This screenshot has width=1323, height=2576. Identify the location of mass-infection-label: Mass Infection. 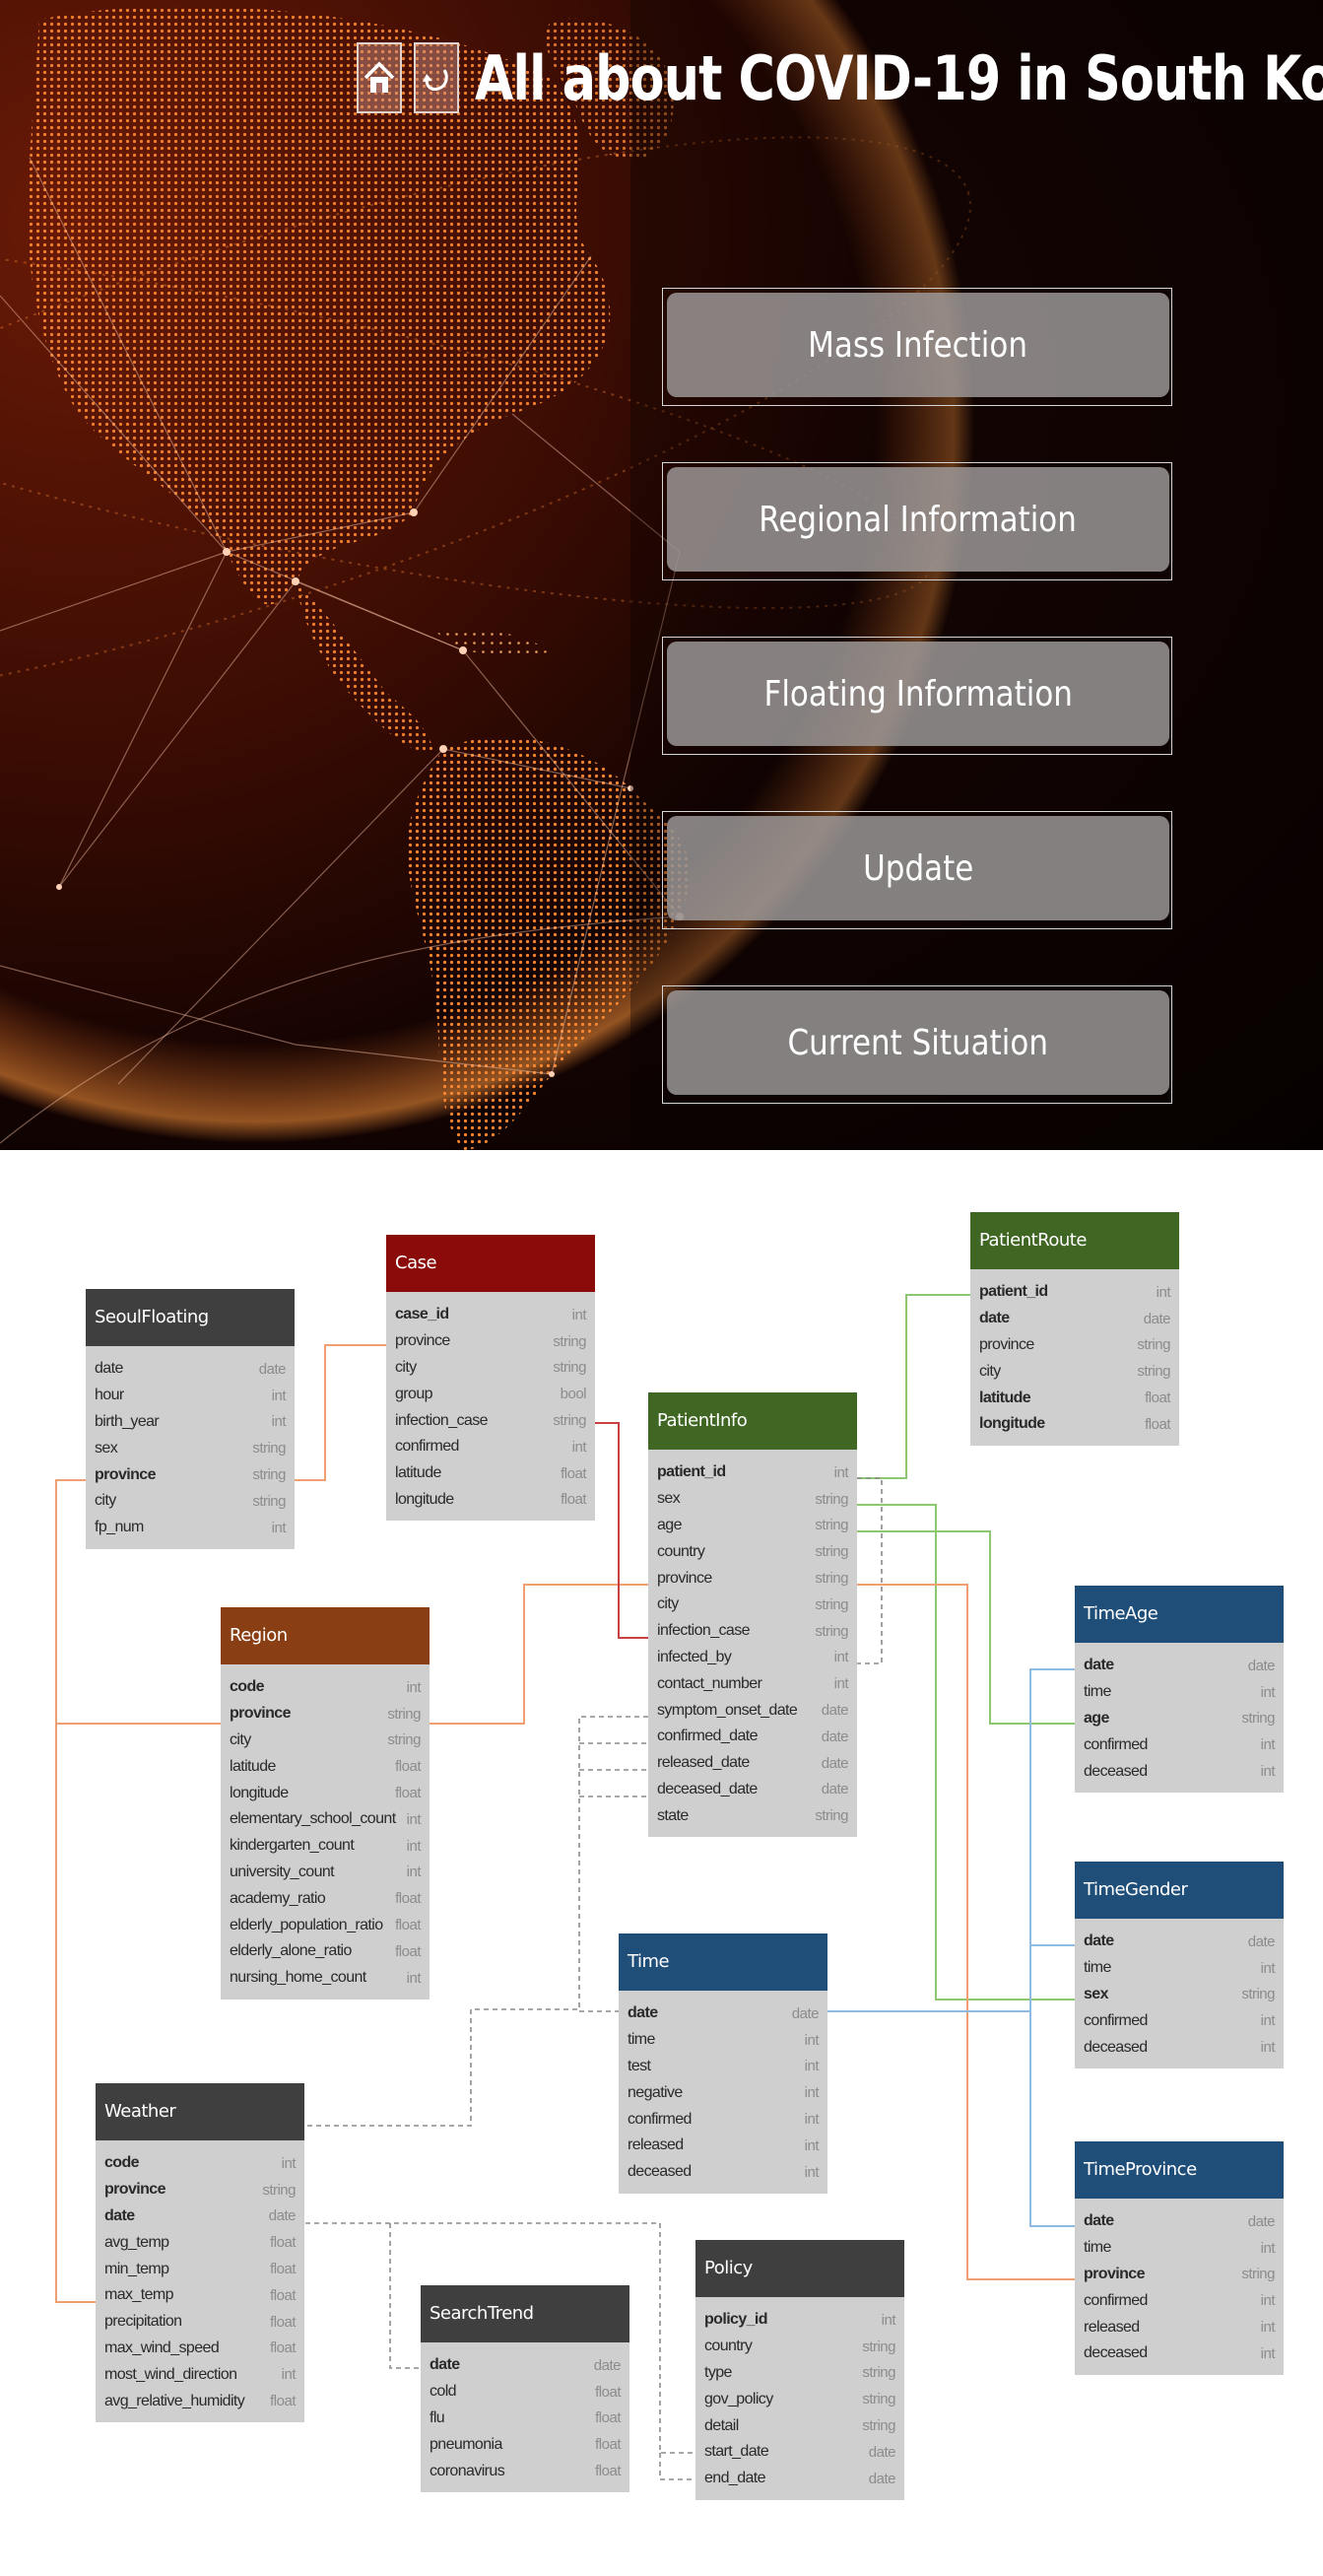
(918, 345).